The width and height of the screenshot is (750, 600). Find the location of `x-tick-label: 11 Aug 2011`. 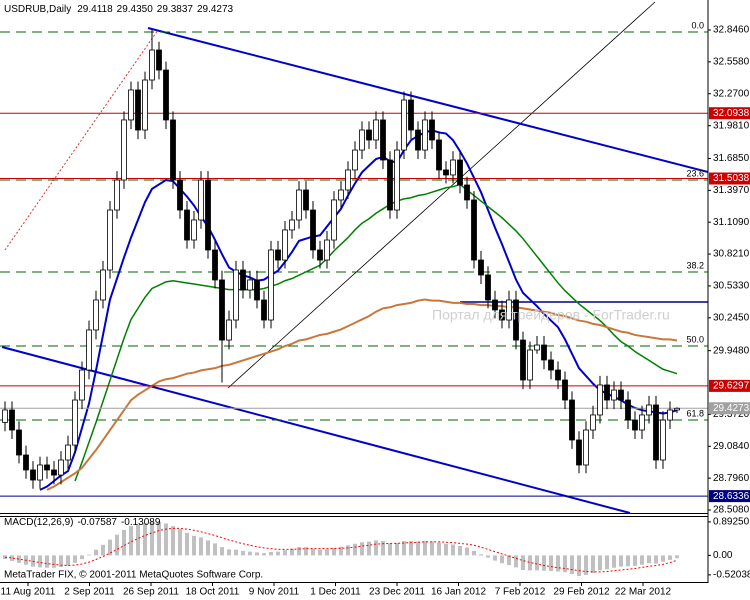

x-tick-label: 11 Aug 2011 is located at coordinates (28, 592).